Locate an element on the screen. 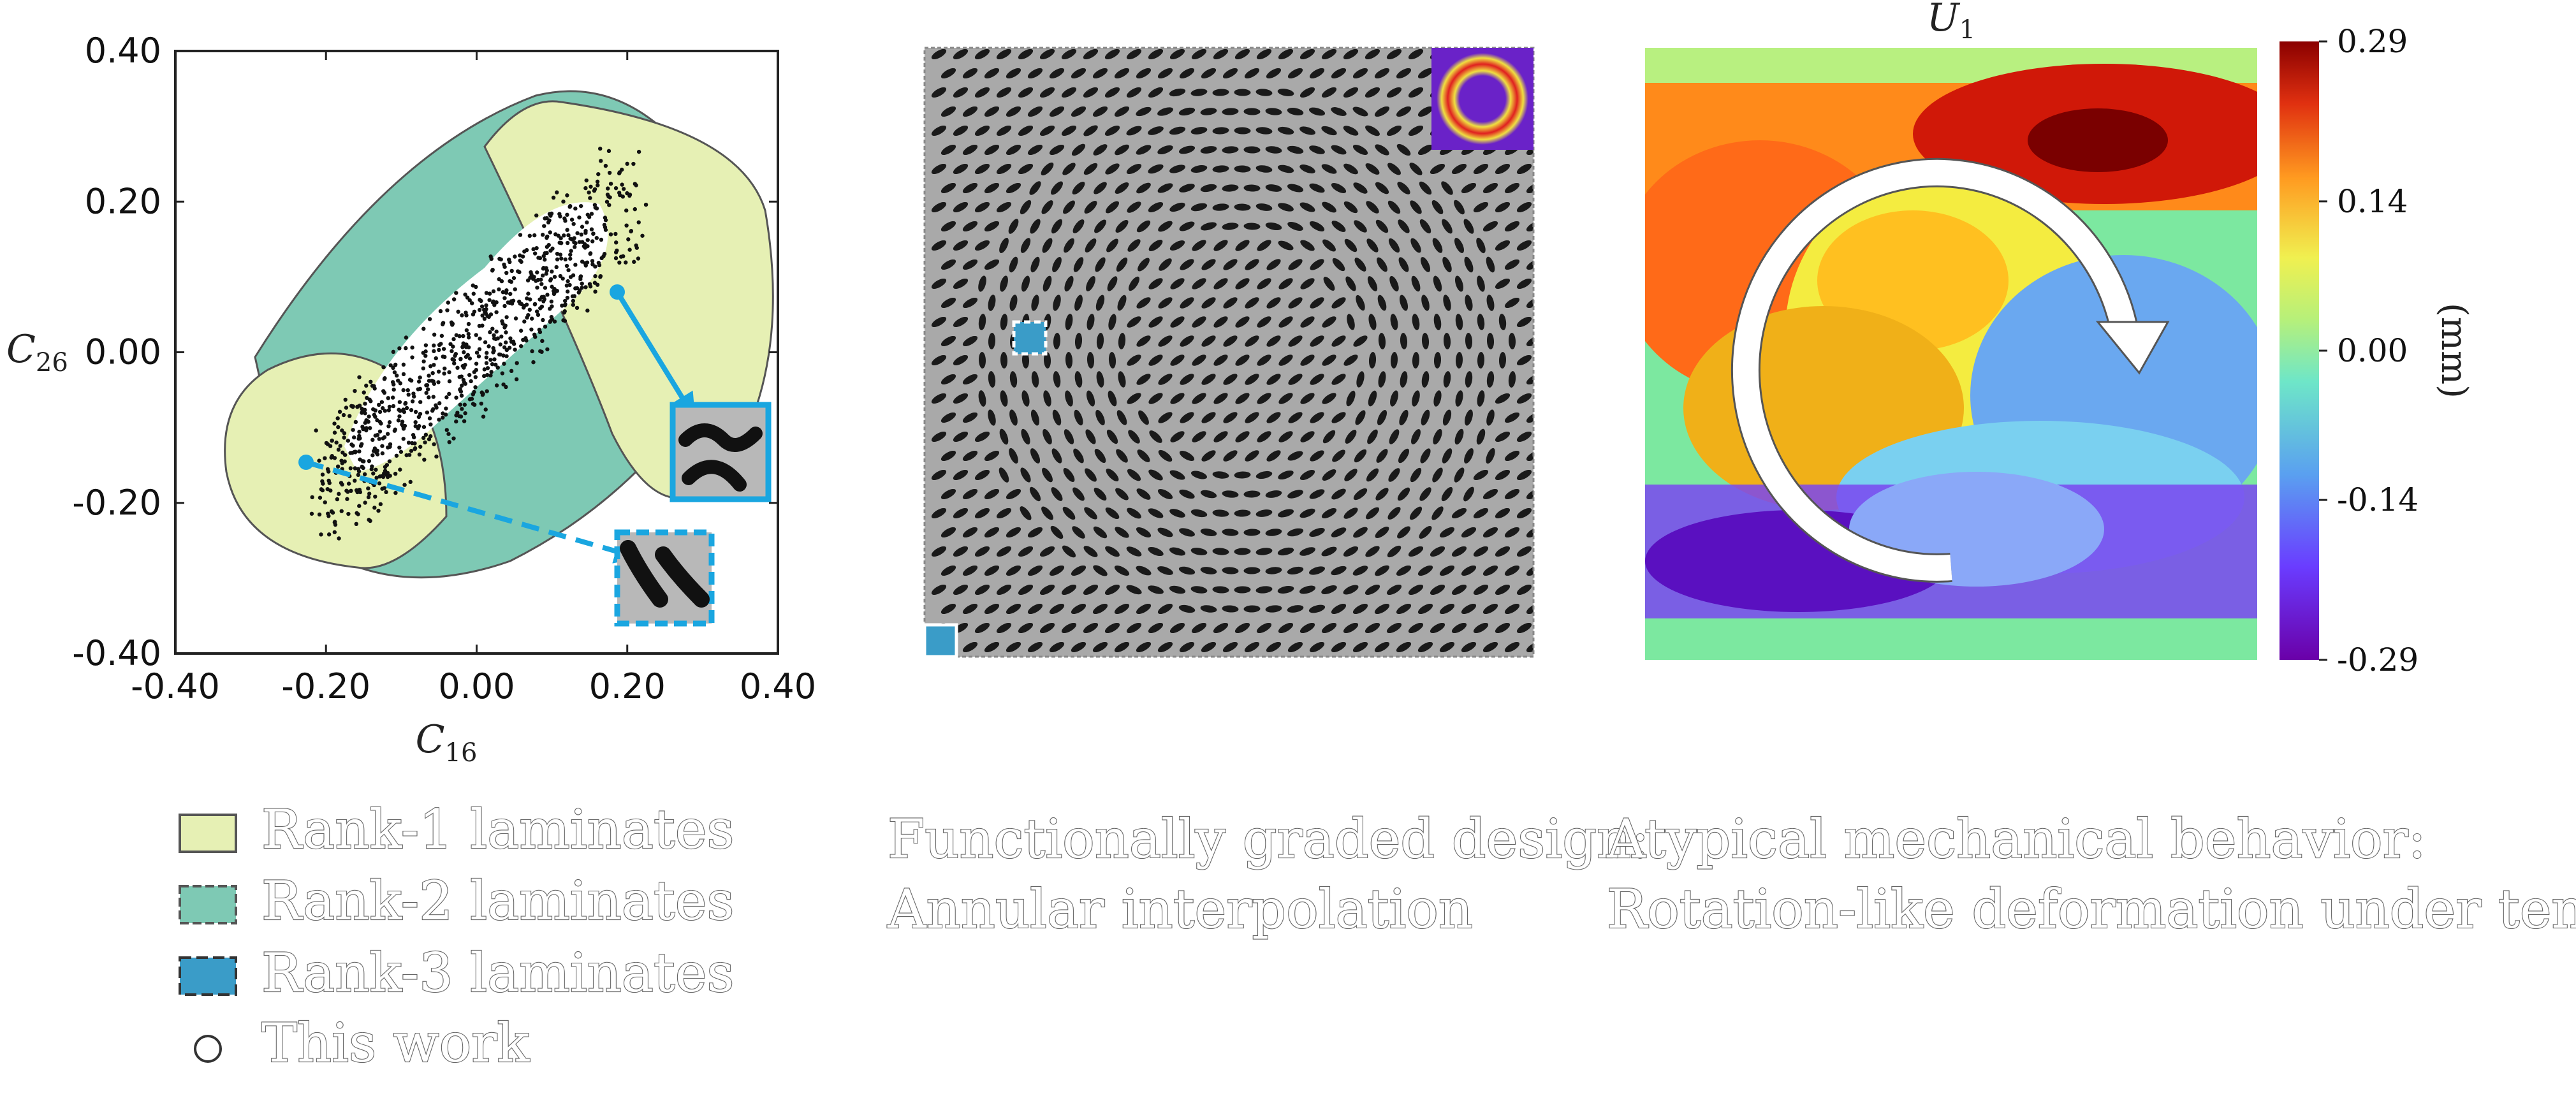  y-tick-label: 0.20 is located at coordinates (123, 201).